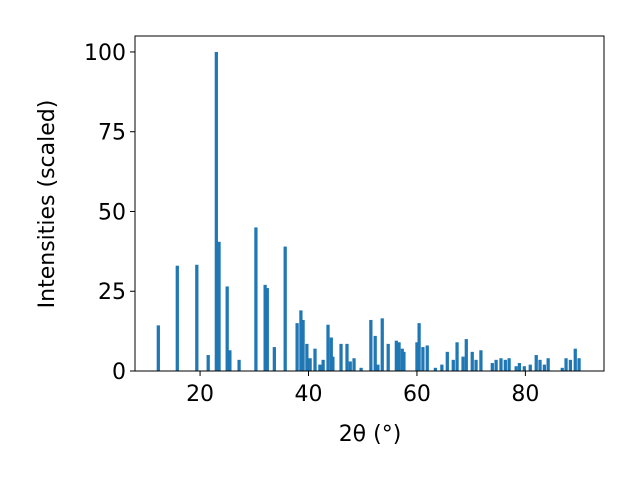  I want to click on x-tick-label: 40, so click(309, 394).